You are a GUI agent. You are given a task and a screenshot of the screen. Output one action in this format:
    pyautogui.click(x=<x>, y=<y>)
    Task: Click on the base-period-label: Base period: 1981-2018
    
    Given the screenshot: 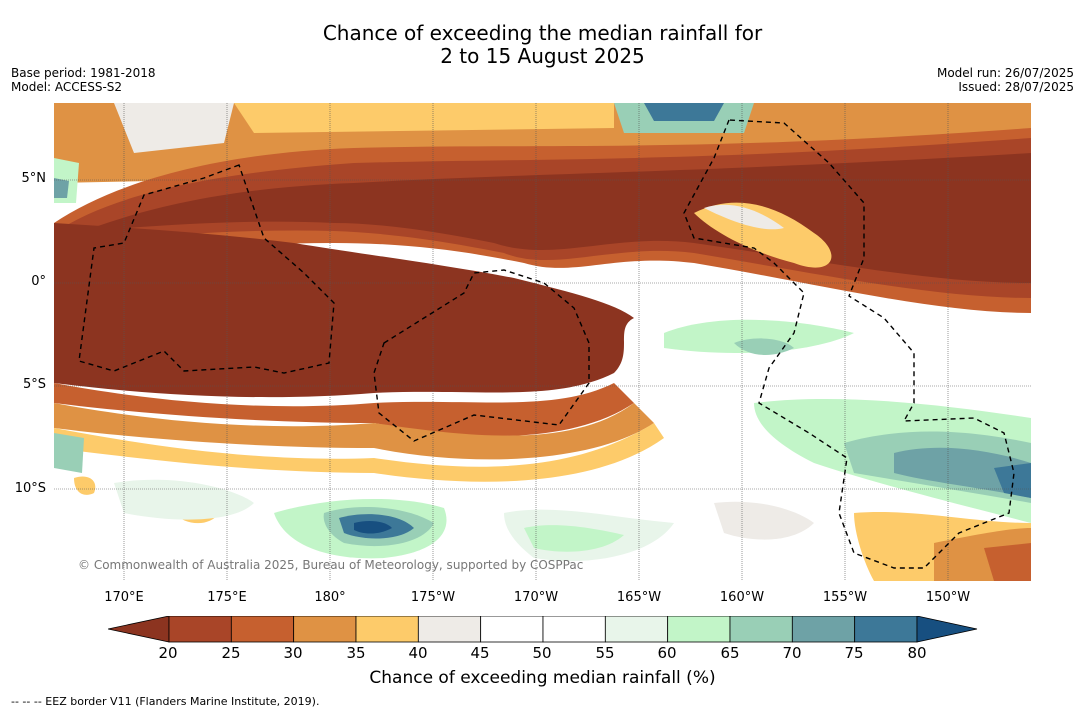 What is the action you would take?
    pyautogui.click(x=83, y=73)
    